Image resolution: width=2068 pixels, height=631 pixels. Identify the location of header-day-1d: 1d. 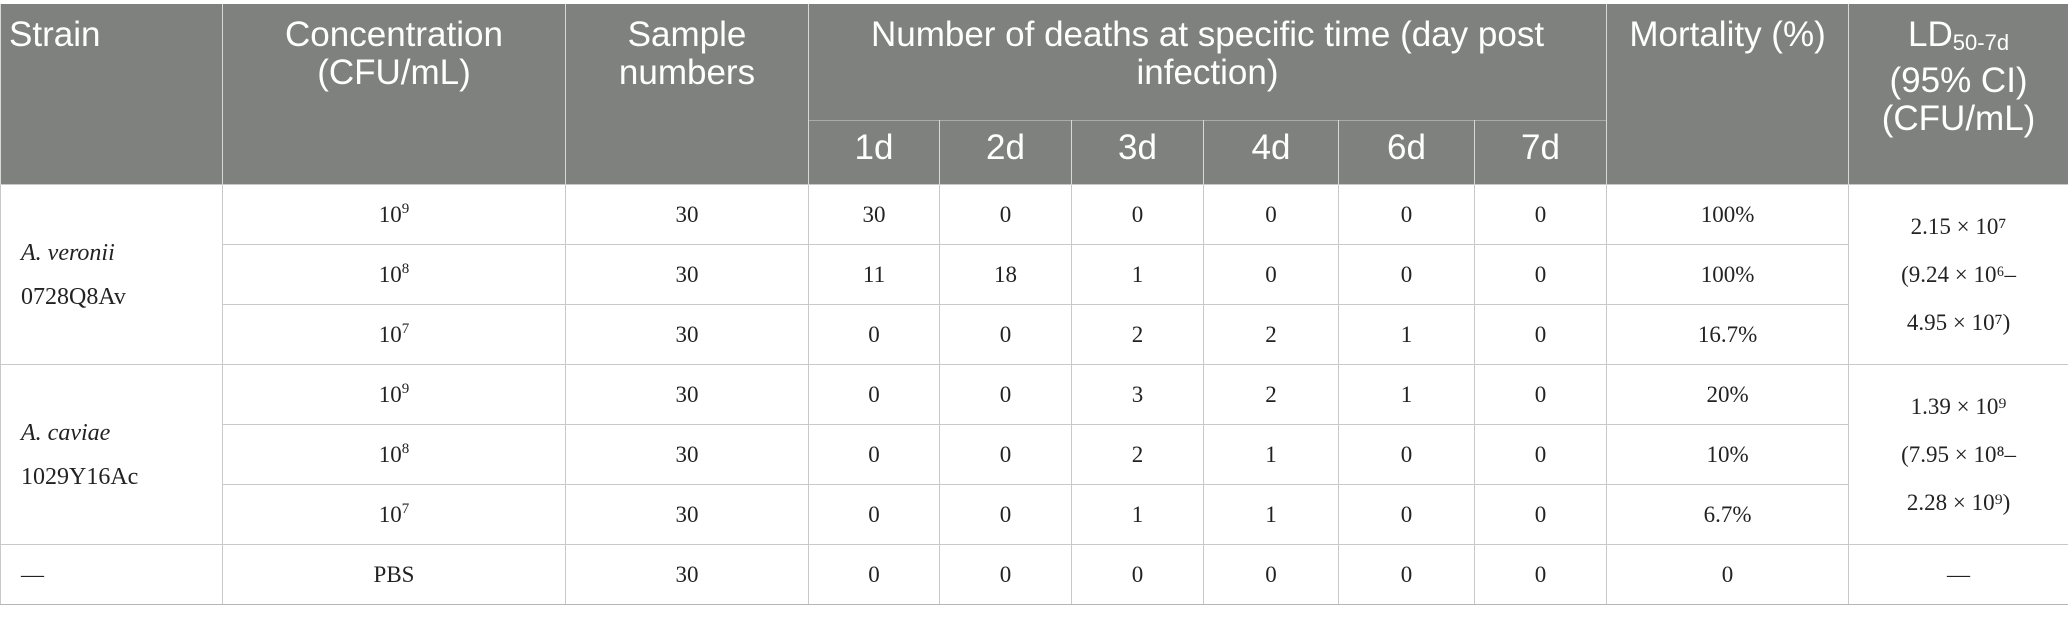
(874, 152).